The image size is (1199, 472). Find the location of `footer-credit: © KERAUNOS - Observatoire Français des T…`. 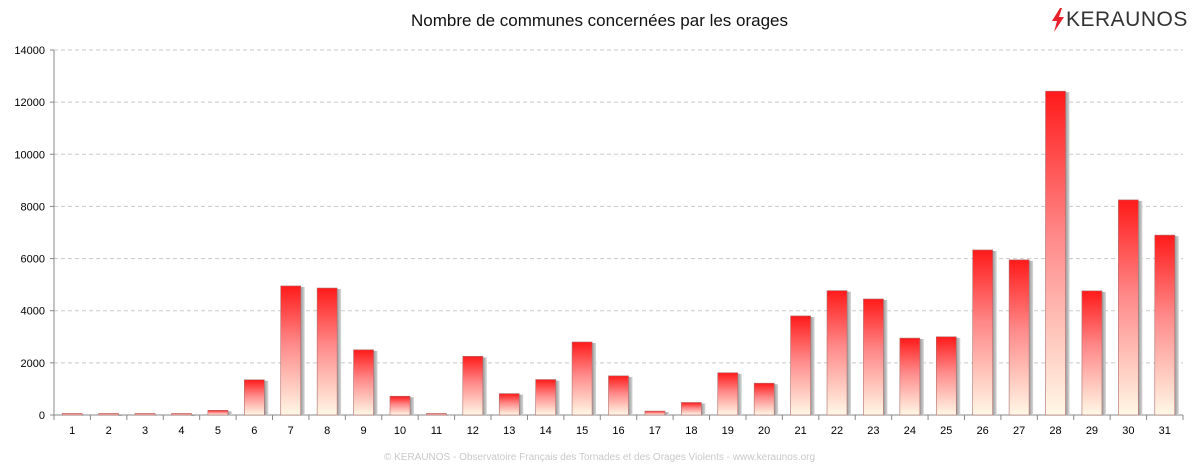

footer-credit: © KERAUNOS - Observatoire Français des T… is located at coordinates (599, 457).